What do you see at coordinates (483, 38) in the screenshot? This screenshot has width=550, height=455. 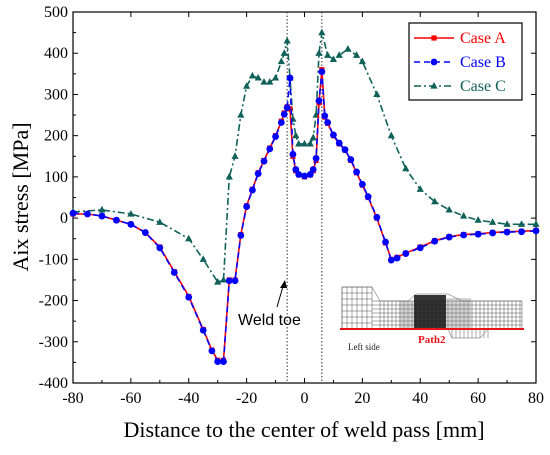 I see `legend-label: Case A` at bounding box center [483, 38].